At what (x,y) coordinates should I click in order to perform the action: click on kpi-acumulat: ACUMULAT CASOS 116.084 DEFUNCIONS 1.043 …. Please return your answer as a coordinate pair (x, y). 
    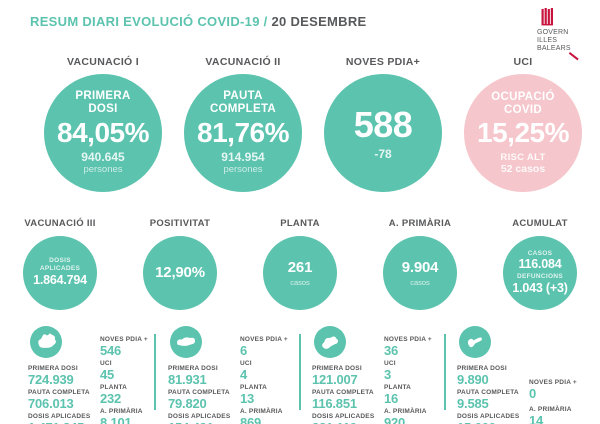
    Looking at the image, I should click on (540, 264).